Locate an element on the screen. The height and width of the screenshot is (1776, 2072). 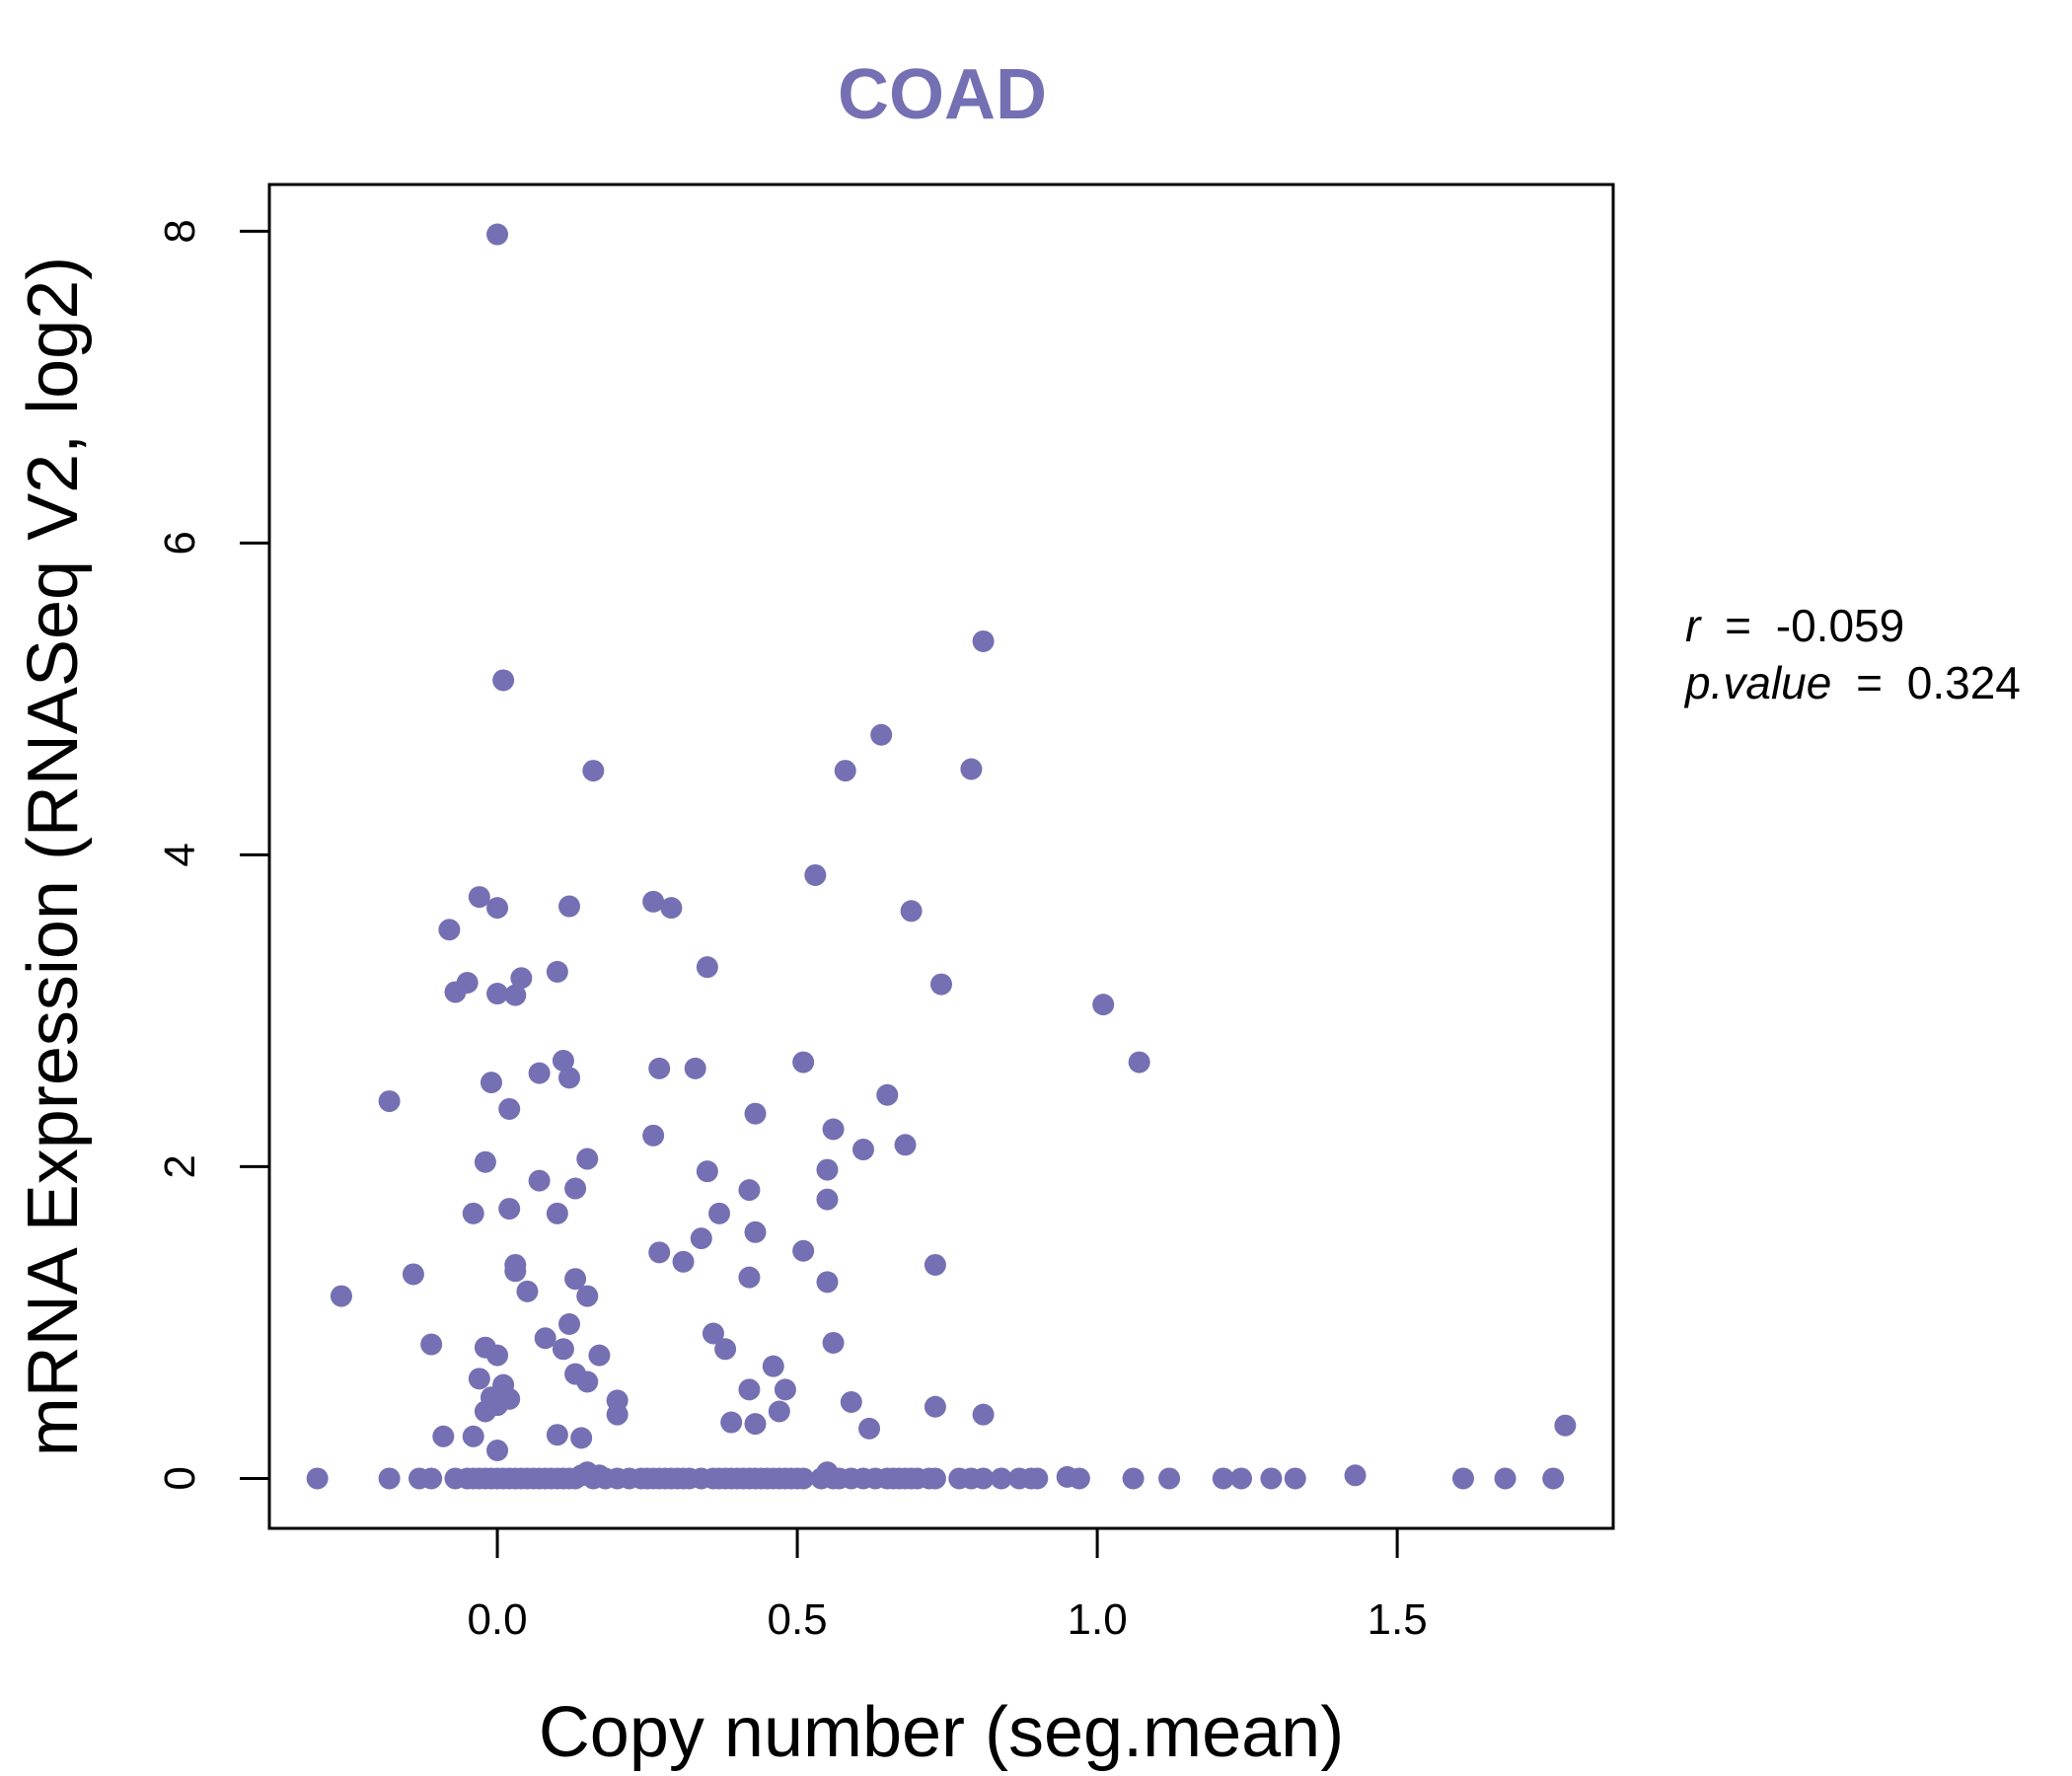
p-value: 0.324 is located at coordinates (1964, 683).